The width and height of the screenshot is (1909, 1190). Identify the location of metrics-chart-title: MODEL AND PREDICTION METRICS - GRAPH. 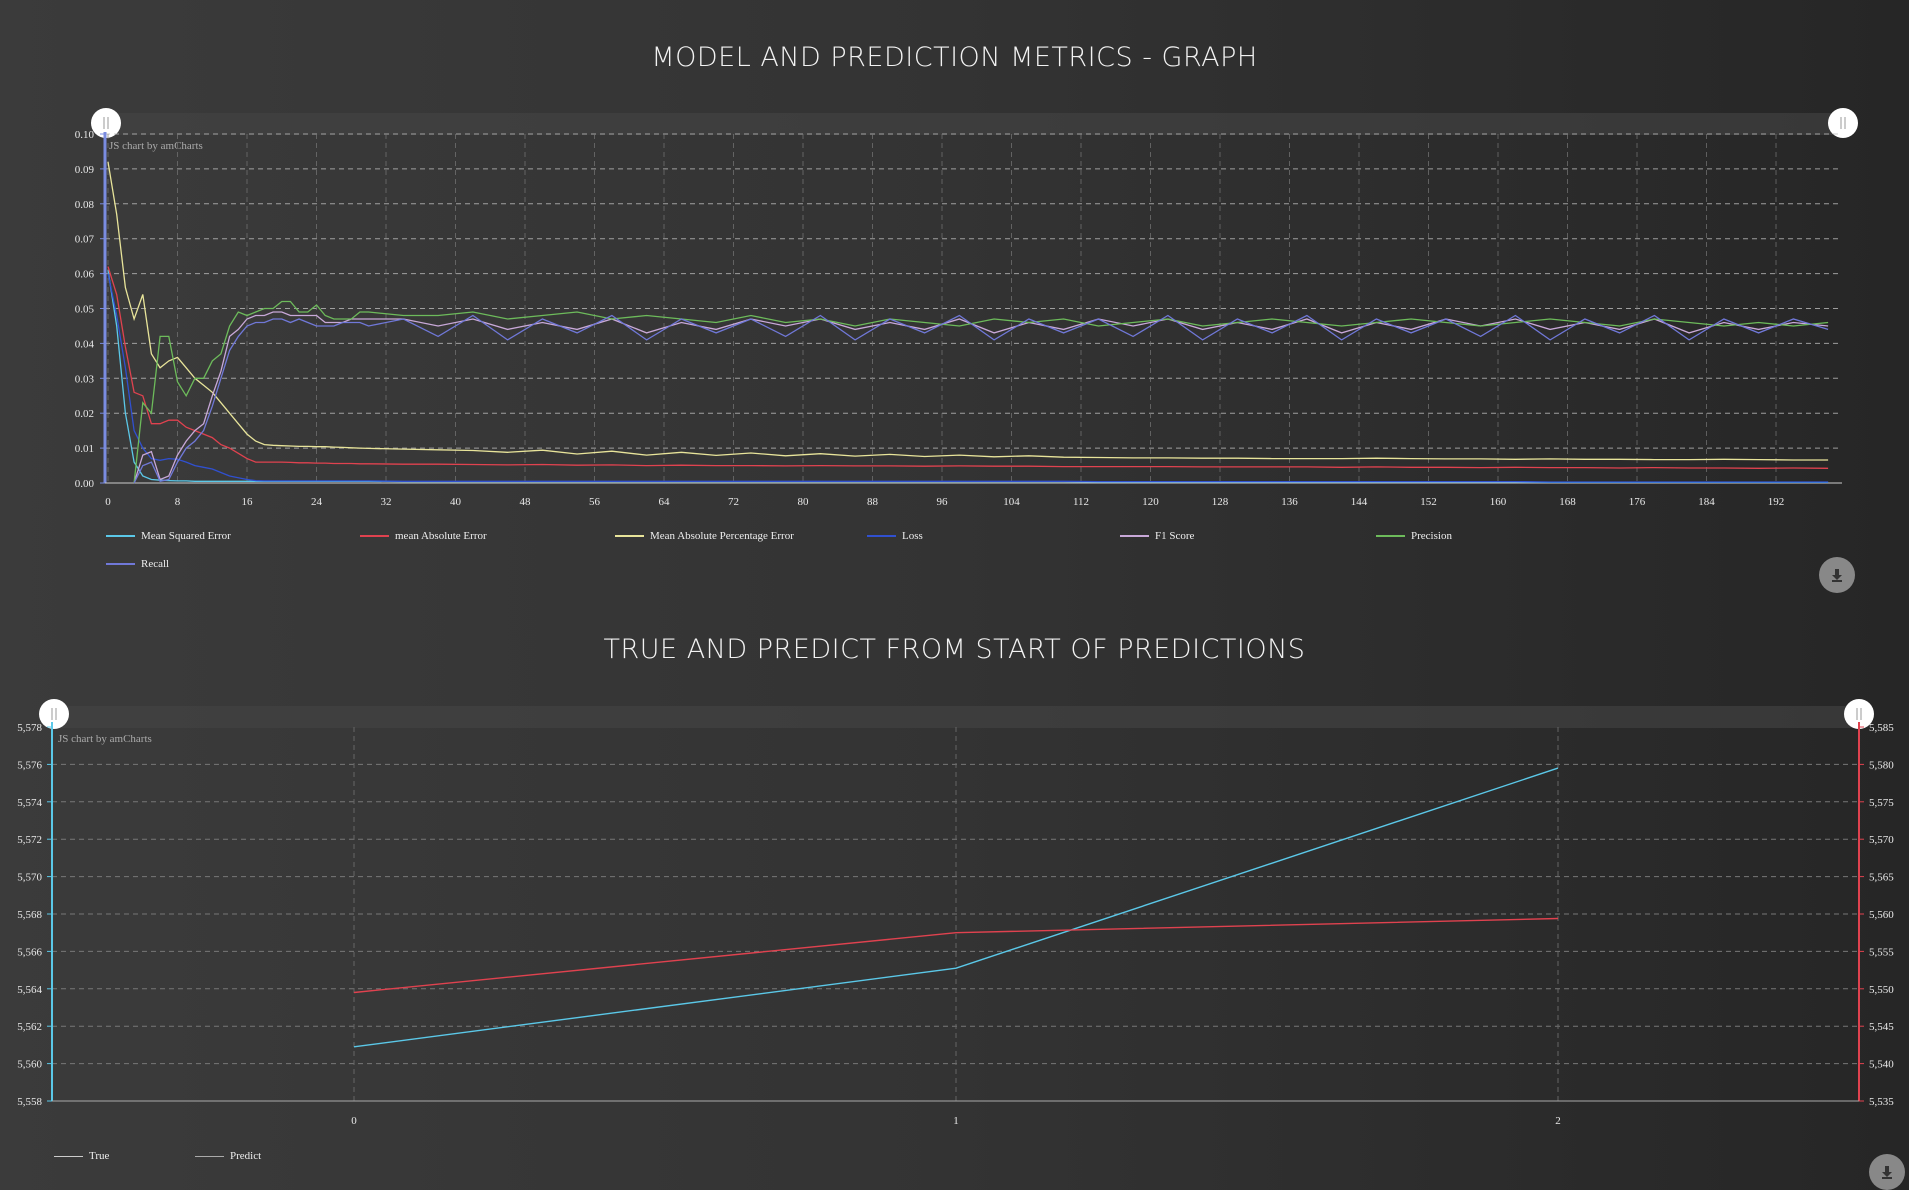
(954, 57).